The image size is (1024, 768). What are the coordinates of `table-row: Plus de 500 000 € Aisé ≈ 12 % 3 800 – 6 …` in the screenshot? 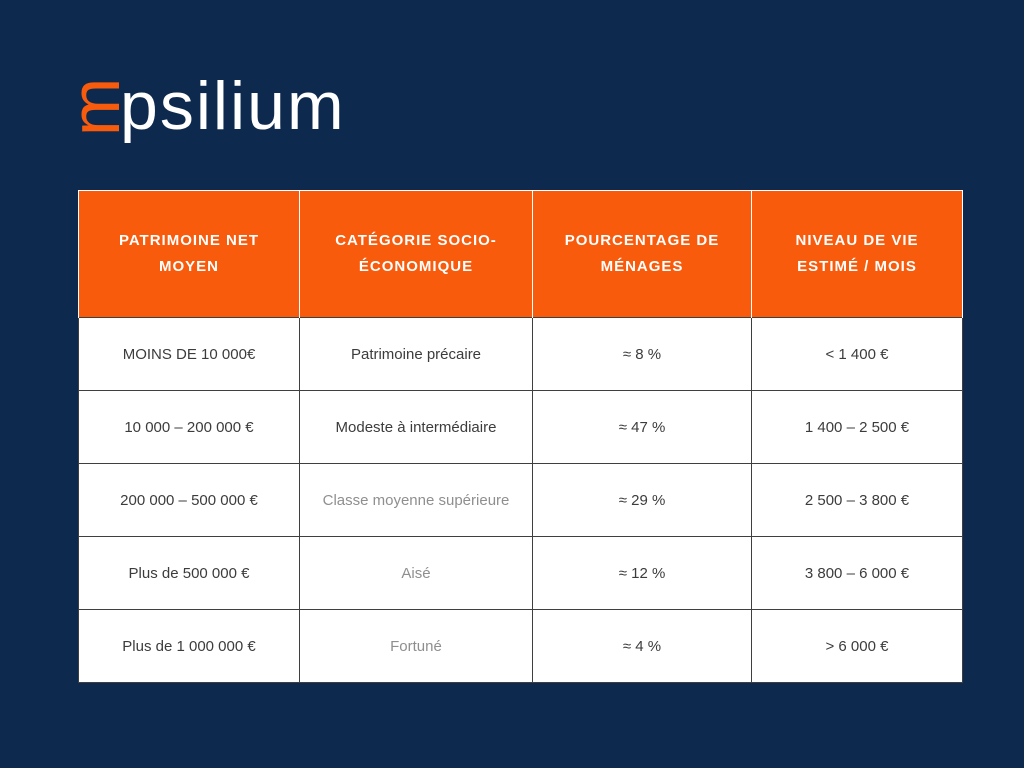 It's located at (520, 573).